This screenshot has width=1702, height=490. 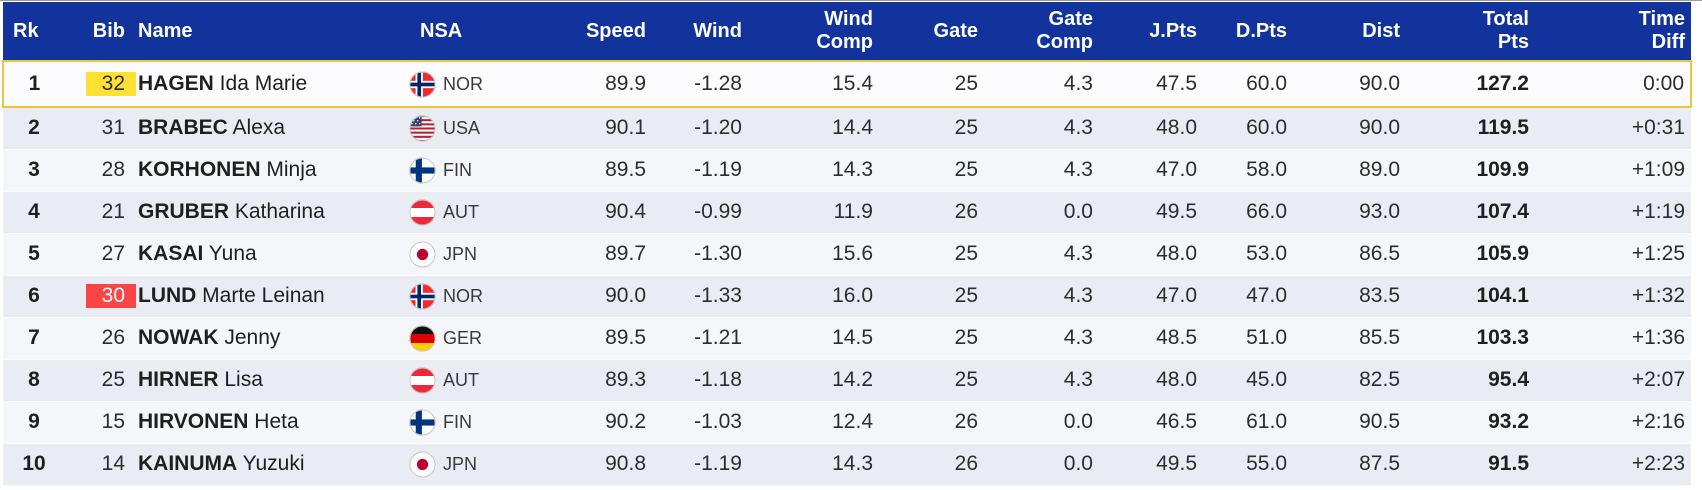 What do you see at coordinates (1349, 464) in the screenshot?
I see `cell-dist: 87.5` at bounding box center [1349, 464].